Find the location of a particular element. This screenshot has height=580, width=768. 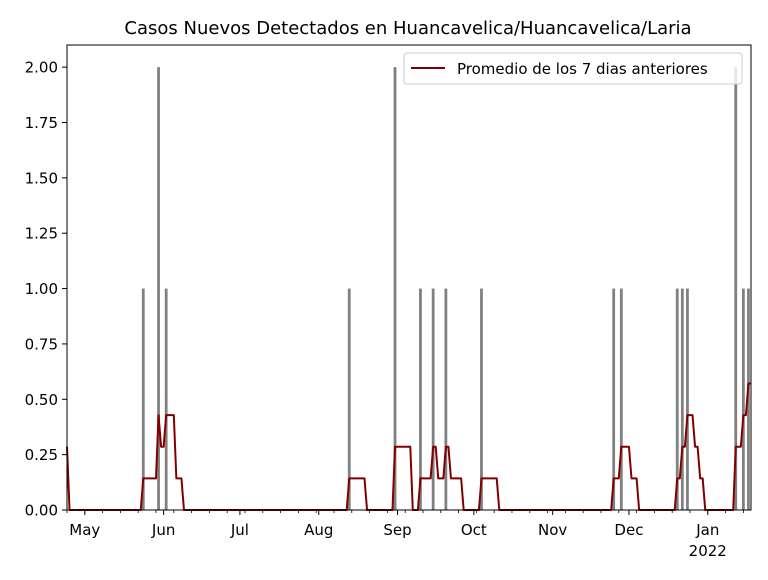

x-tick-sublabel: 2022 is located at coordinates (708, 551).